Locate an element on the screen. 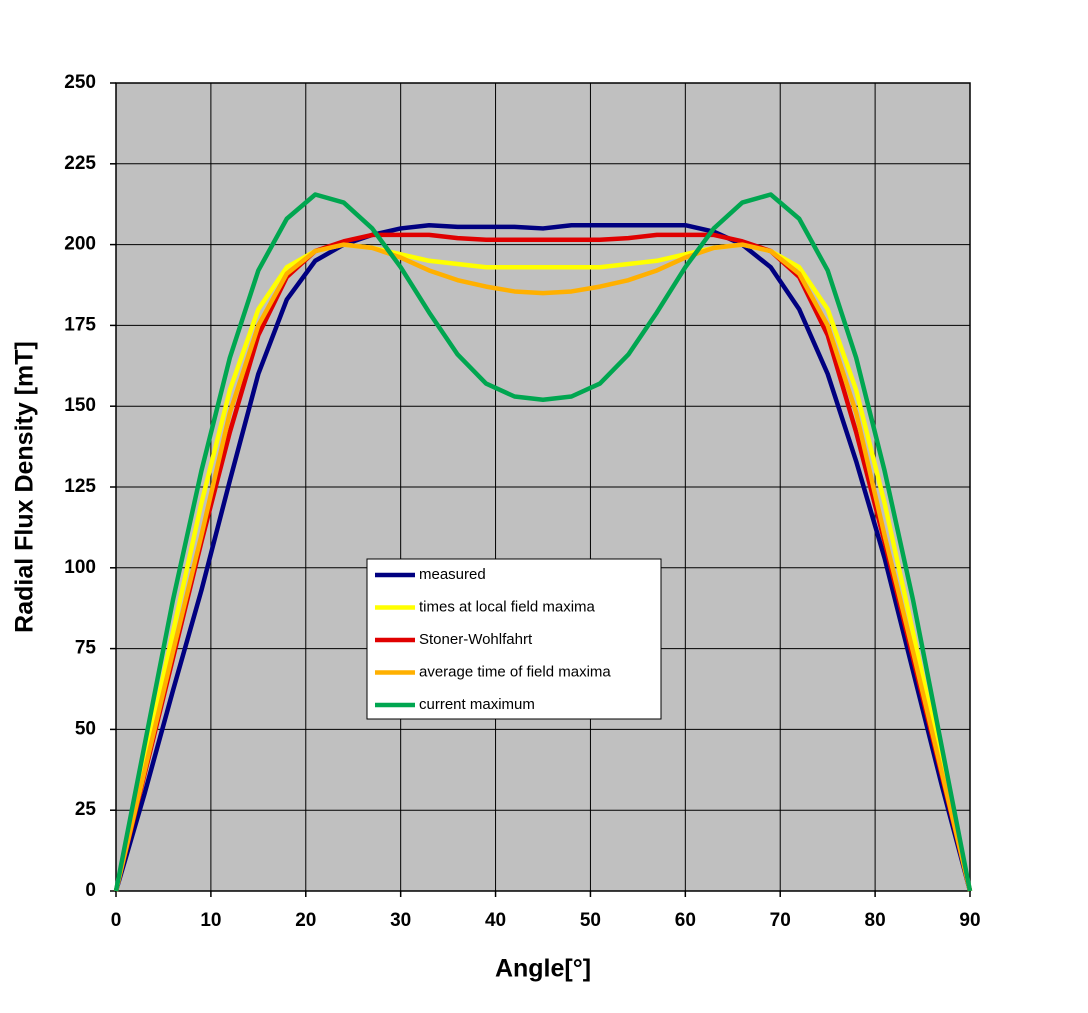 Image resolution: width=1088 pixels, height=1013 pixels. x-tick-label: 10 is located at coordinates (210, 920).